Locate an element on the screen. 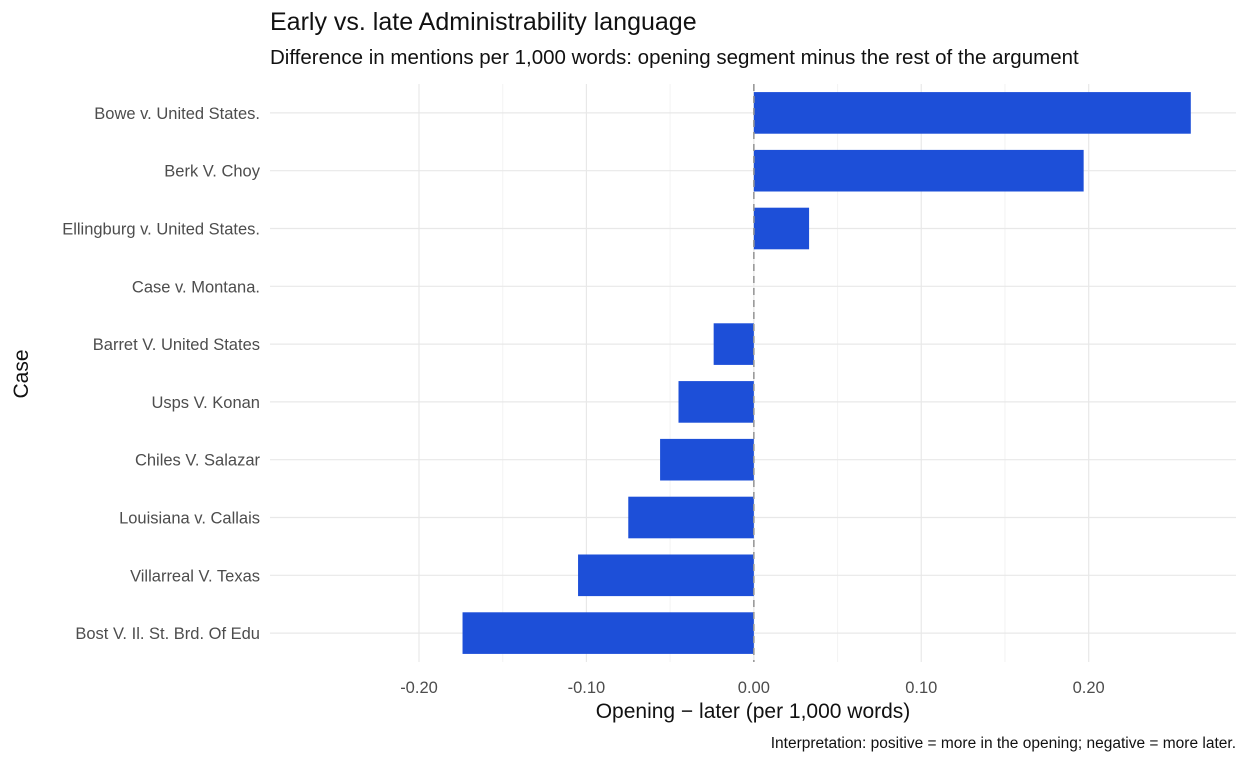  y-tick-label: Ellingburg v. United States. is located at coordinates (161, 230).